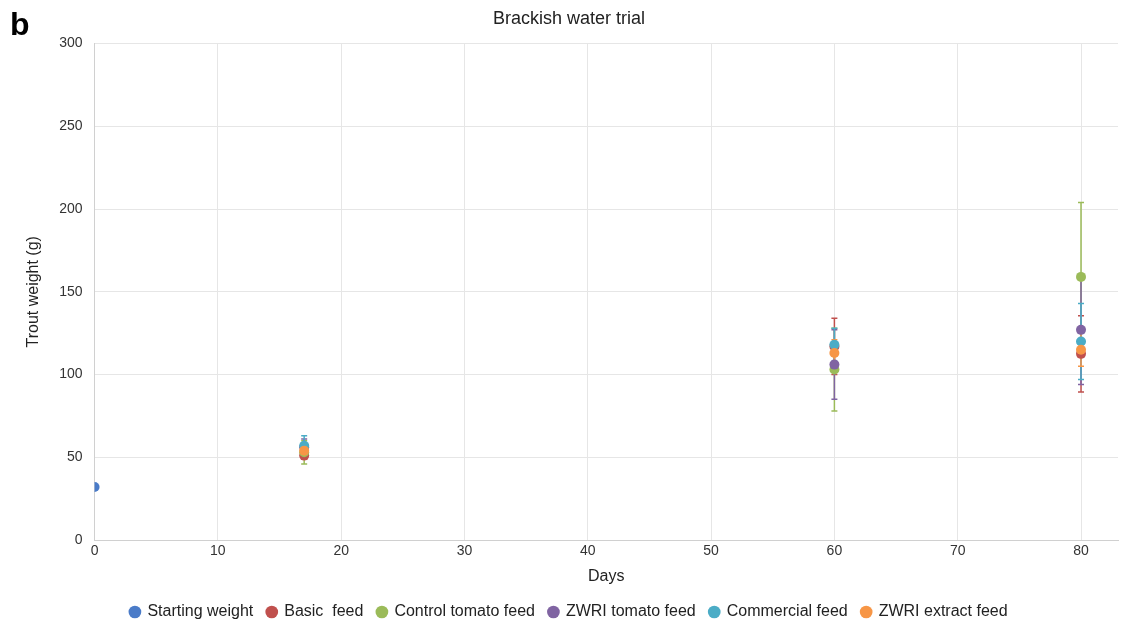 This screenshot has height=634, width=1134. Describe the element at coordinates (324, 611) in the screenshot. I see `legend-label: Basic feed` at that location.